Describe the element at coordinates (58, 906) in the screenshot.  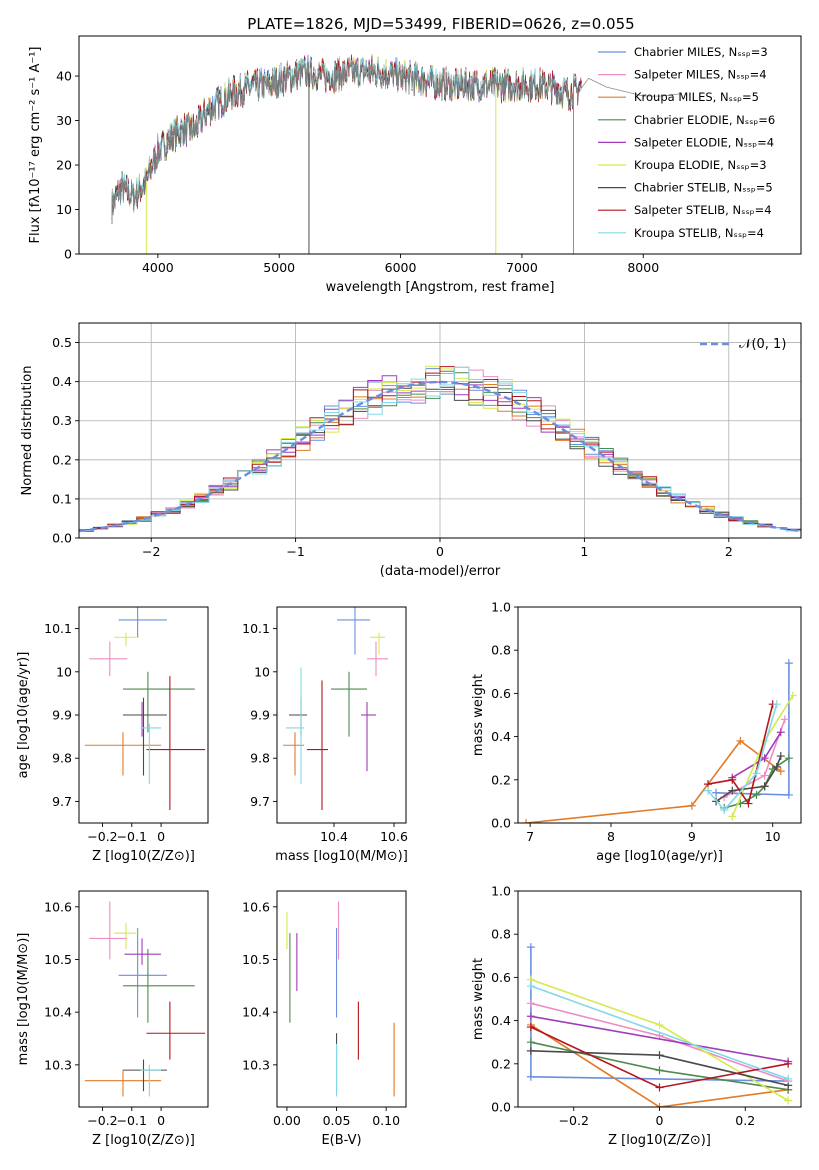
I see `y-tick-label: 10.6` at that location.